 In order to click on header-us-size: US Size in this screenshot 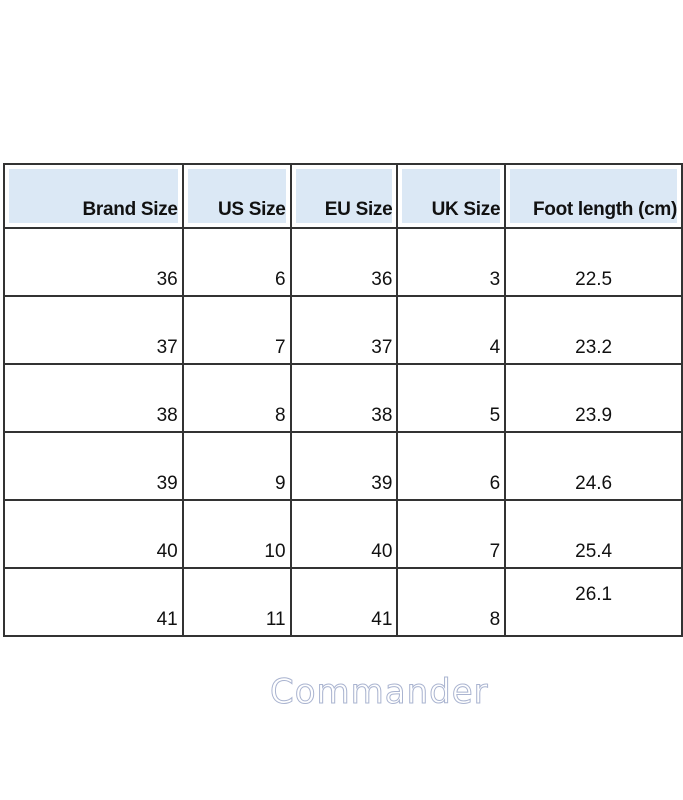, I will do `click(236, 196)`.